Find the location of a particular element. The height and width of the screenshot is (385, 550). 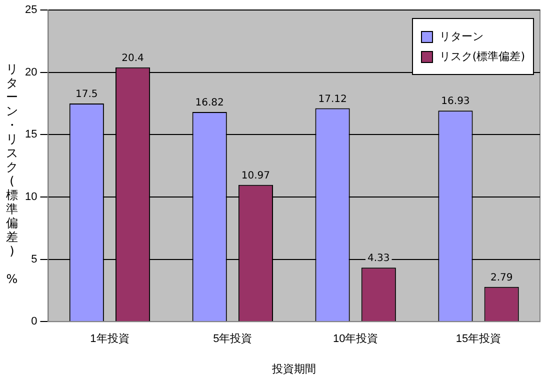

text: リターン・リスク(標準偏差) % is located at coordinates (12, 174).